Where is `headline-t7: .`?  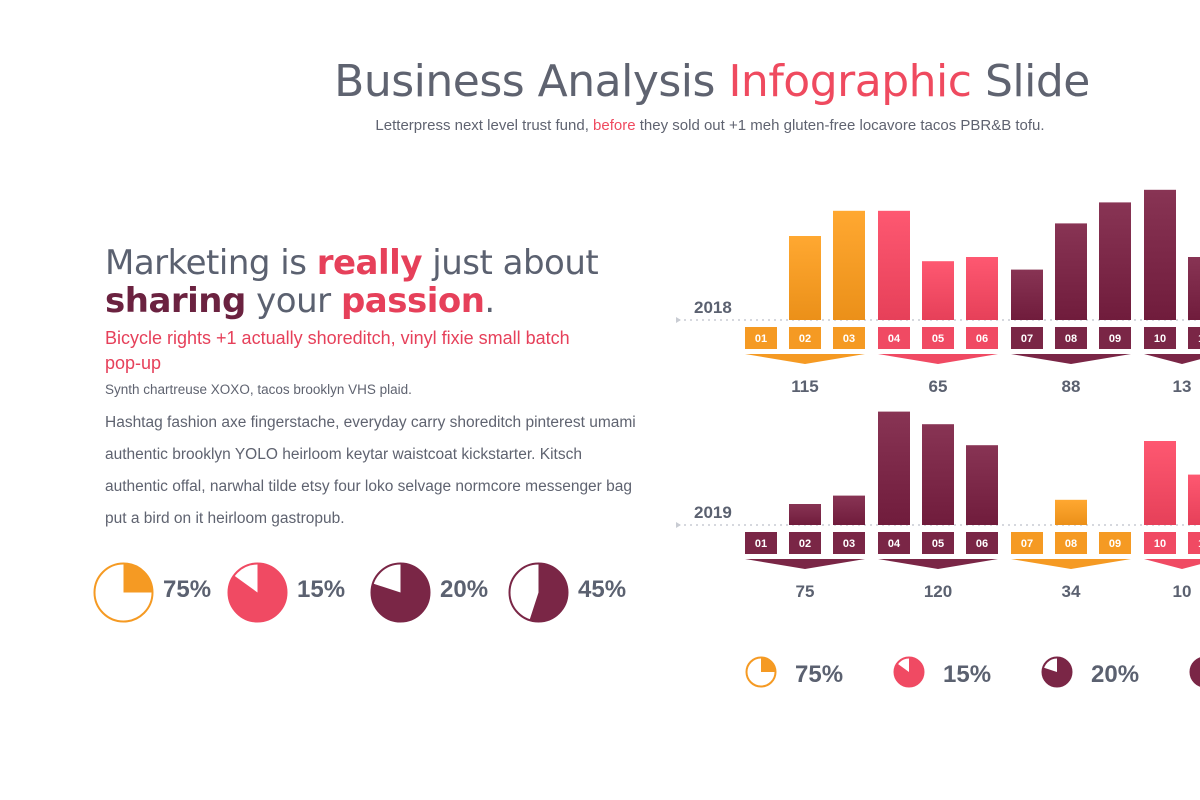
headline-t7: . is located at coordinates (489, 301).